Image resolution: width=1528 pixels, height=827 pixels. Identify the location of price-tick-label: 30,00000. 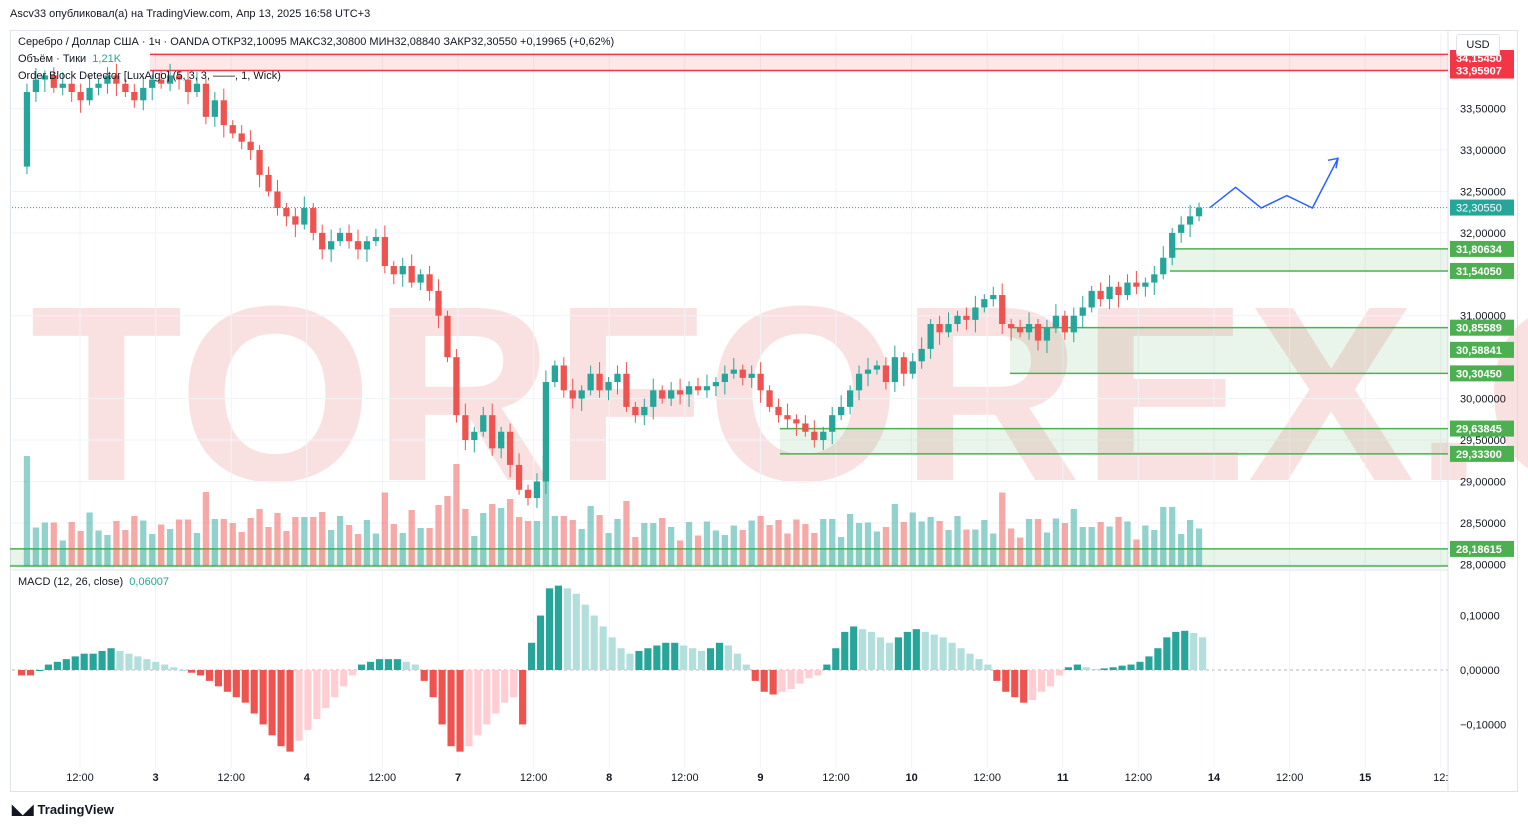
(1483, 400).